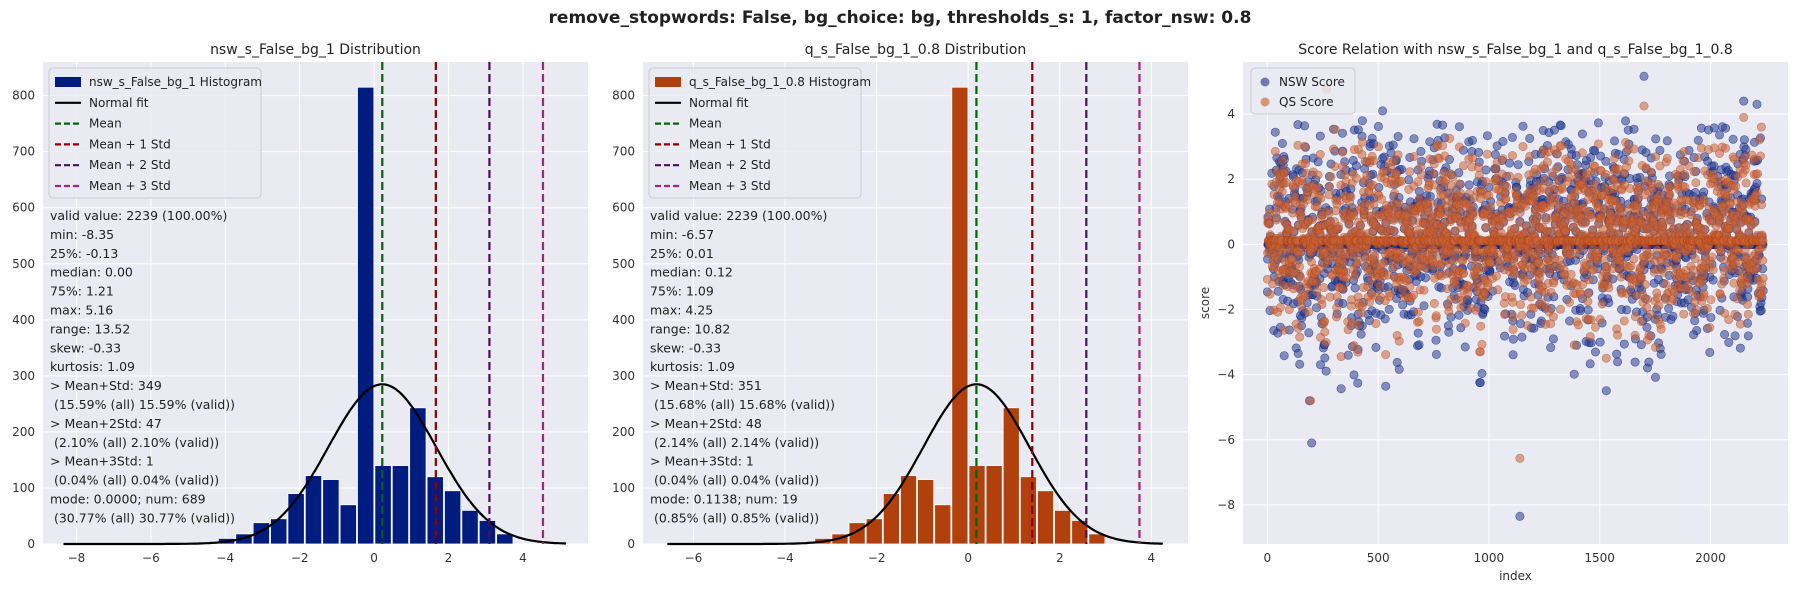 The width and height of the screenshot is (1800, 600). I want to click on x-tick-label: −4, so click(225, 558).